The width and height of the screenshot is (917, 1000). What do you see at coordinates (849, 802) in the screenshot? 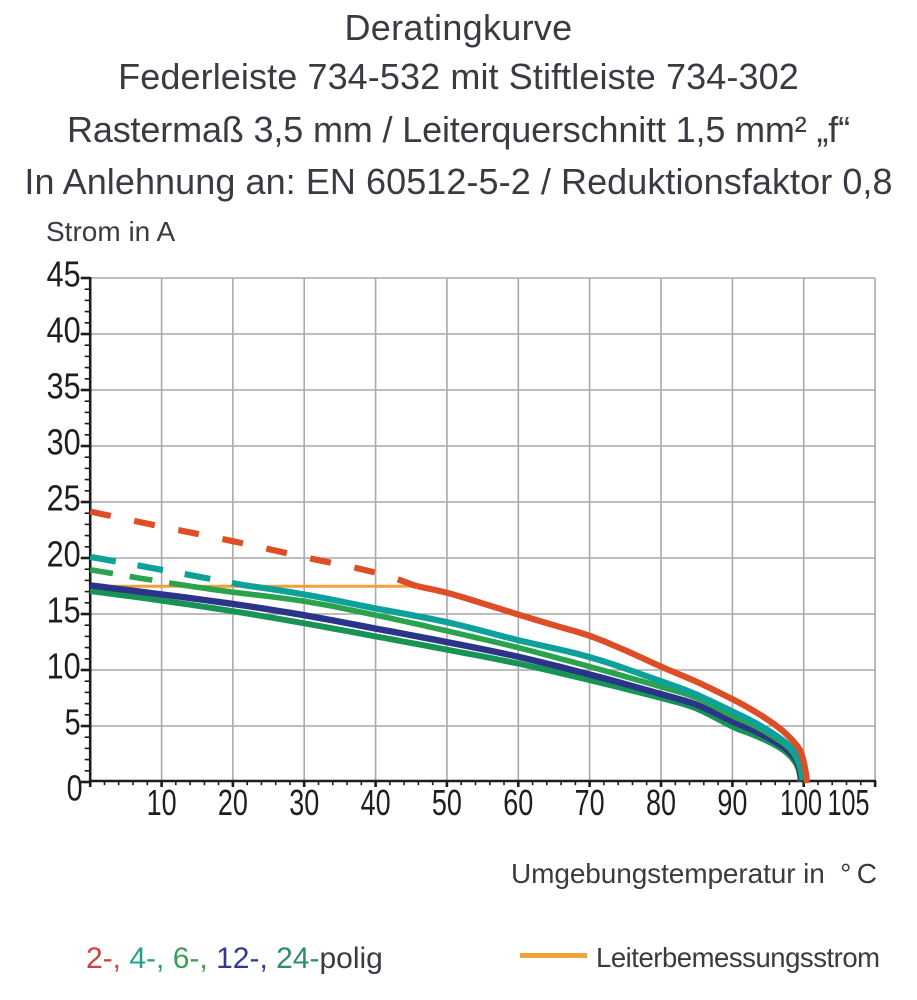
I see `svg-text: 105` at bounding box center [849, 802].